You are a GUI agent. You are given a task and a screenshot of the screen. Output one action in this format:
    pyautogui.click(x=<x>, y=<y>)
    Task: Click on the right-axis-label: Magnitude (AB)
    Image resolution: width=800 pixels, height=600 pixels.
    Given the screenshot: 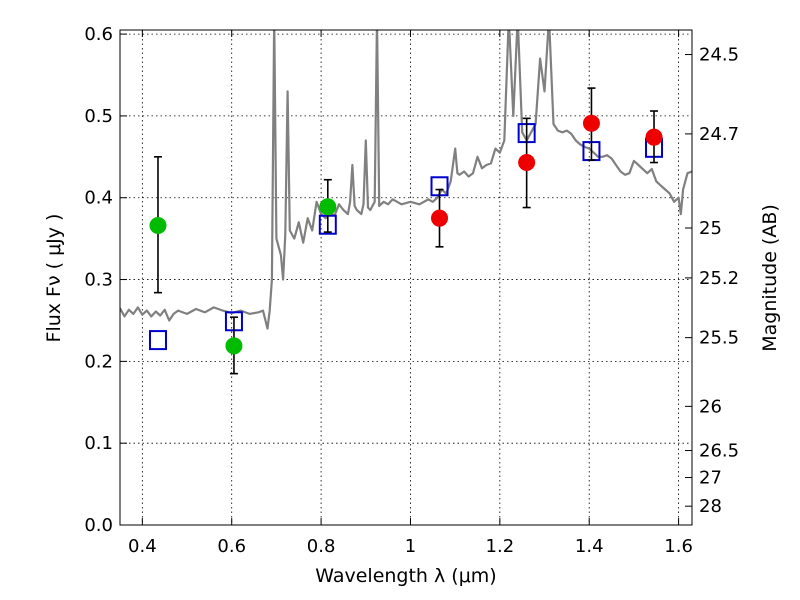 What is the action you would take?
    pyautogui.click(x=770, y=278)
    